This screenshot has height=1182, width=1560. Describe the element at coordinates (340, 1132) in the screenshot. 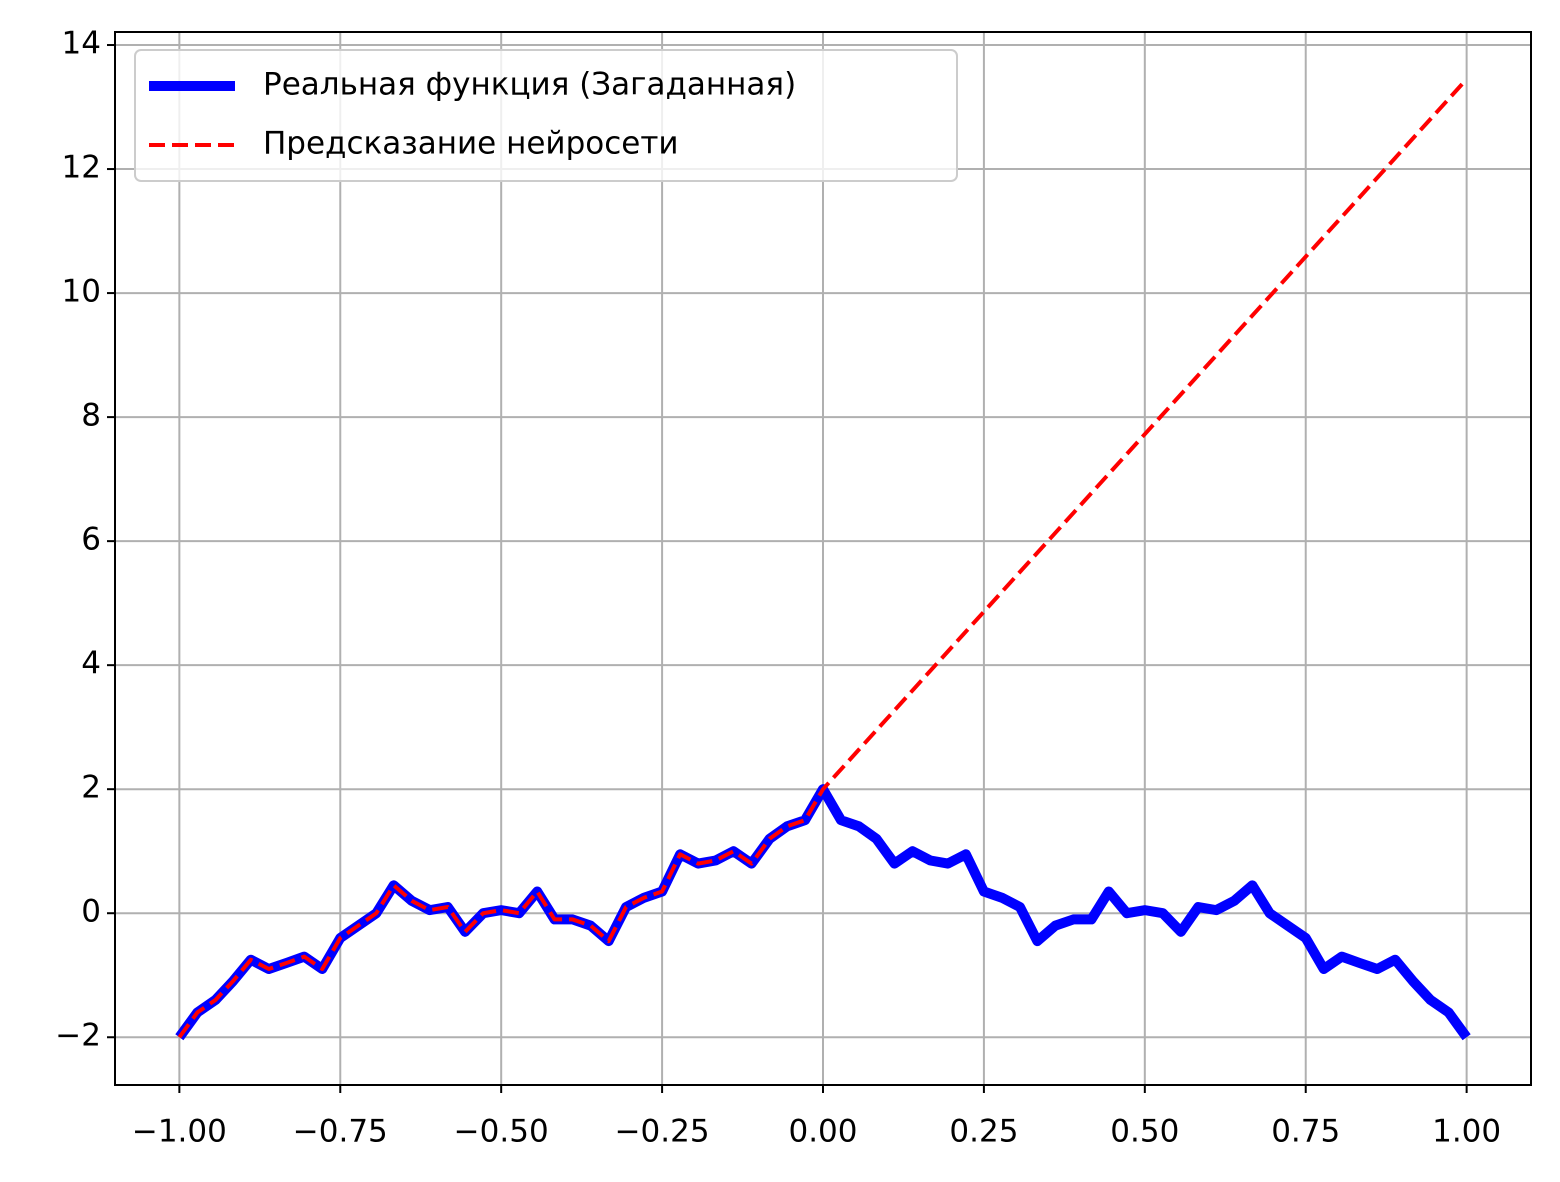

I see `x-tick-label: −0.75` at that location.